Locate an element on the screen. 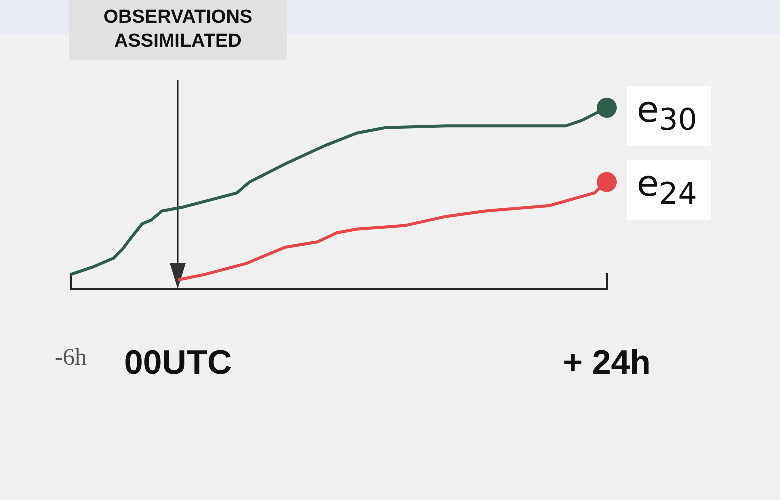  ref-line-label: OBSERVATIONS ASSIMILATED is located at coordinates (178, 30).